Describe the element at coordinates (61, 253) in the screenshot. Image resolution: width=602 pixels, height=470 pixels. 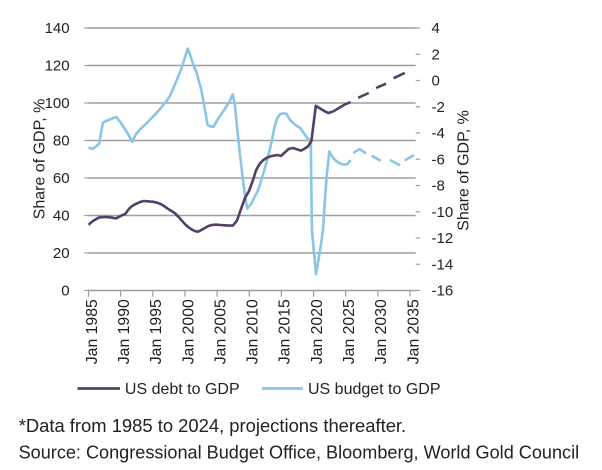
I see `svg-text: 20` at that location.